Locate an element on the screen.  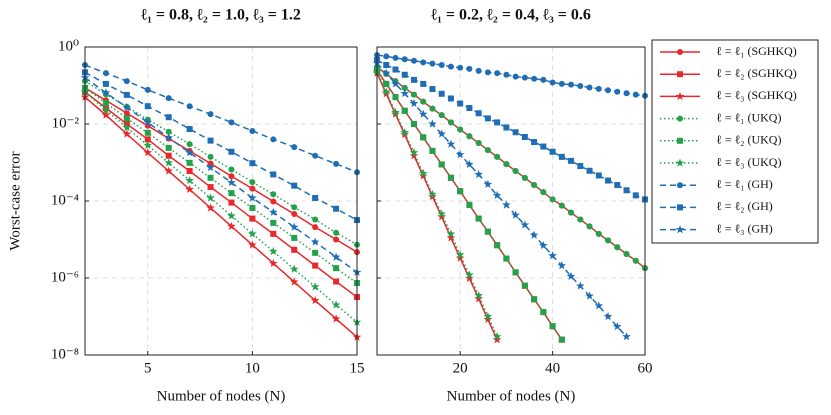
legend-label: ℓ = ℓ₃ (GH) is located at coordinates (744, 228).